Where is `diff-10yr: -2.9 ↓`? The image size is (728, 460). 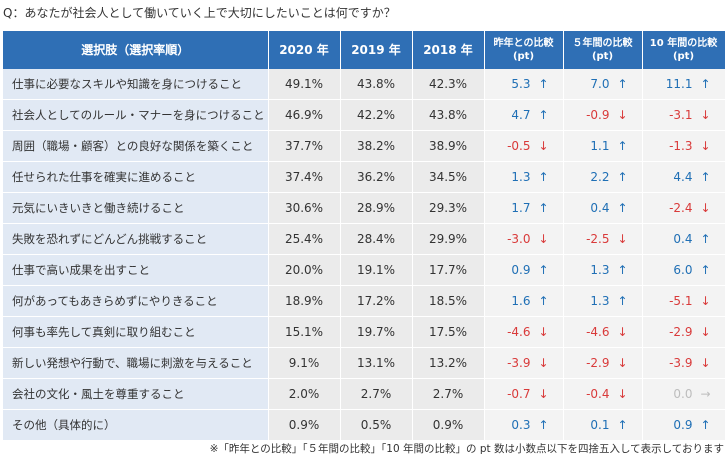 diff-10yr: -2.9 ↓ is located at coordinates (684, 332).